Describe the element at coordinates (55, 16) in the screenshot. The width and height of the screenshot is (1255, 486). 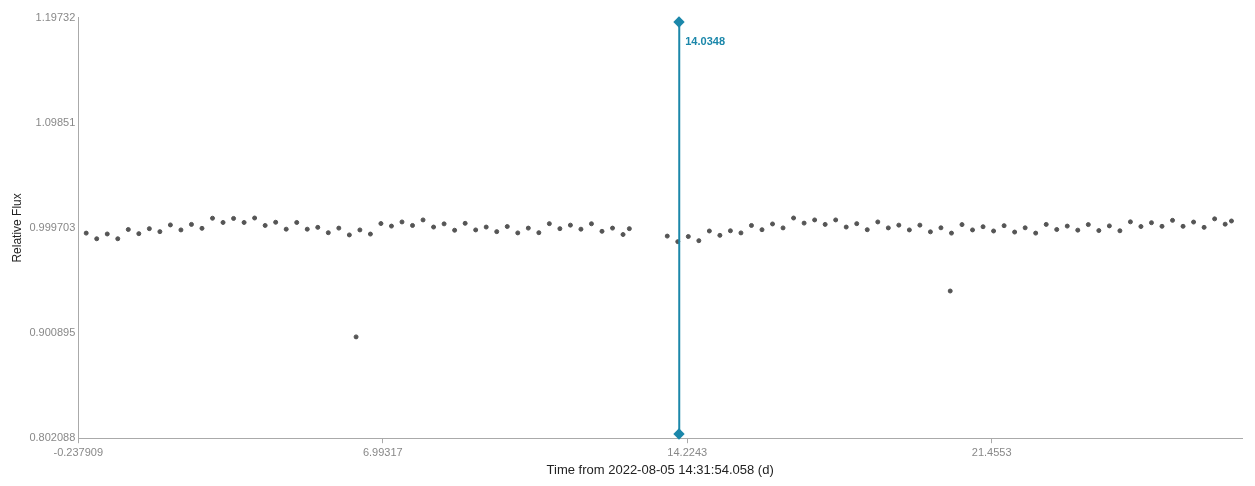
I see `y-tick-label: 1.19732` at that location.